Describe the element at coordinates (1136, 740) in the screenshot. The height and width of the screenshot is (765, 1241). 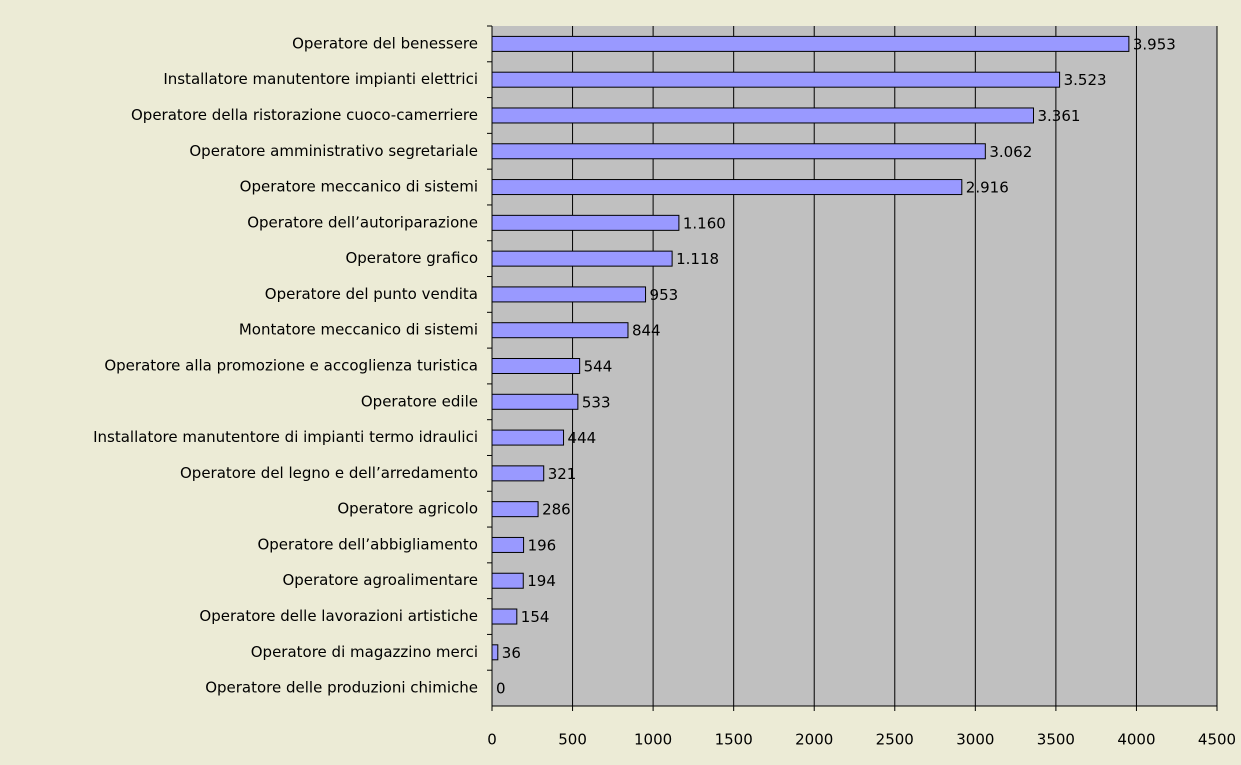
I see `x-tick-label: 4000` at that location.